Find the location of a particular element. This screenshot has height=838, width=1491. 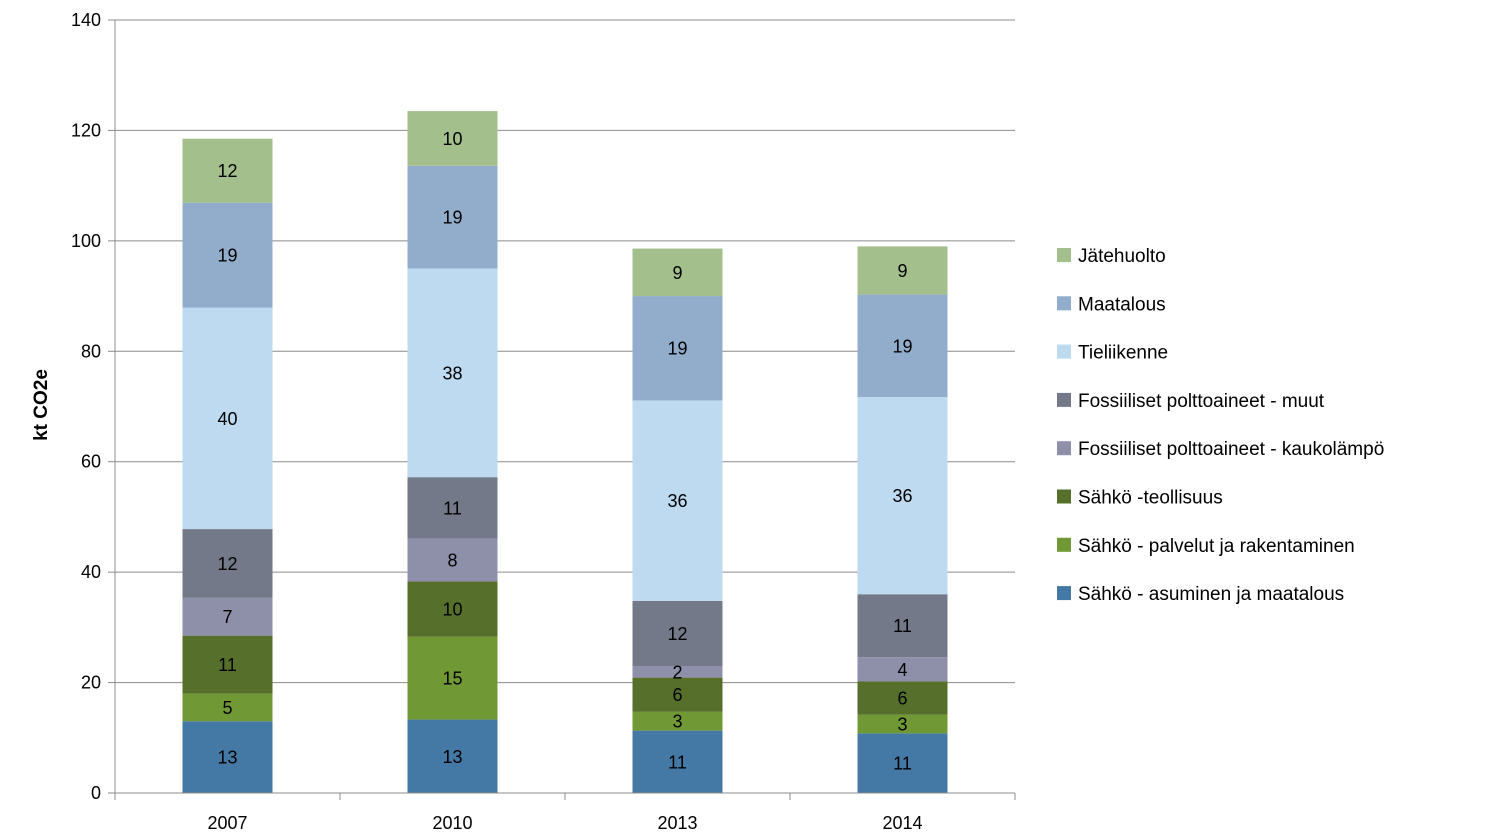

legend-label: Sähkö -teollisuus is located at coordinates (1150, 498).